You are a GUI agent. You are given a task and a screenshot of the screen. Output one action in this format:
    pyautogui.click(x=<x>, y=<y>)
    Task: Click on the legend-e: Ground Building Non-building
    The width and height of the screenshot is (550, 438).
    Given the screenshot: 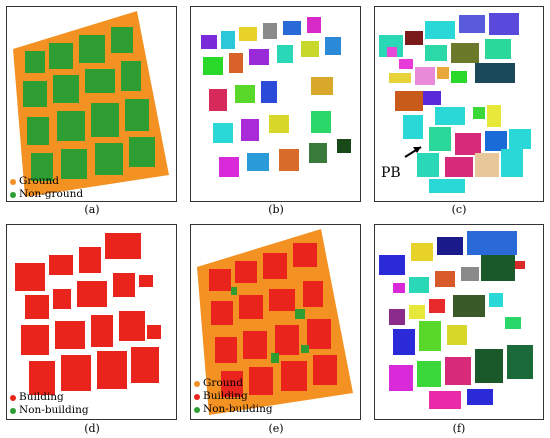 What is the action you would take?
    pyautogui.click(x=233, y=396)
    